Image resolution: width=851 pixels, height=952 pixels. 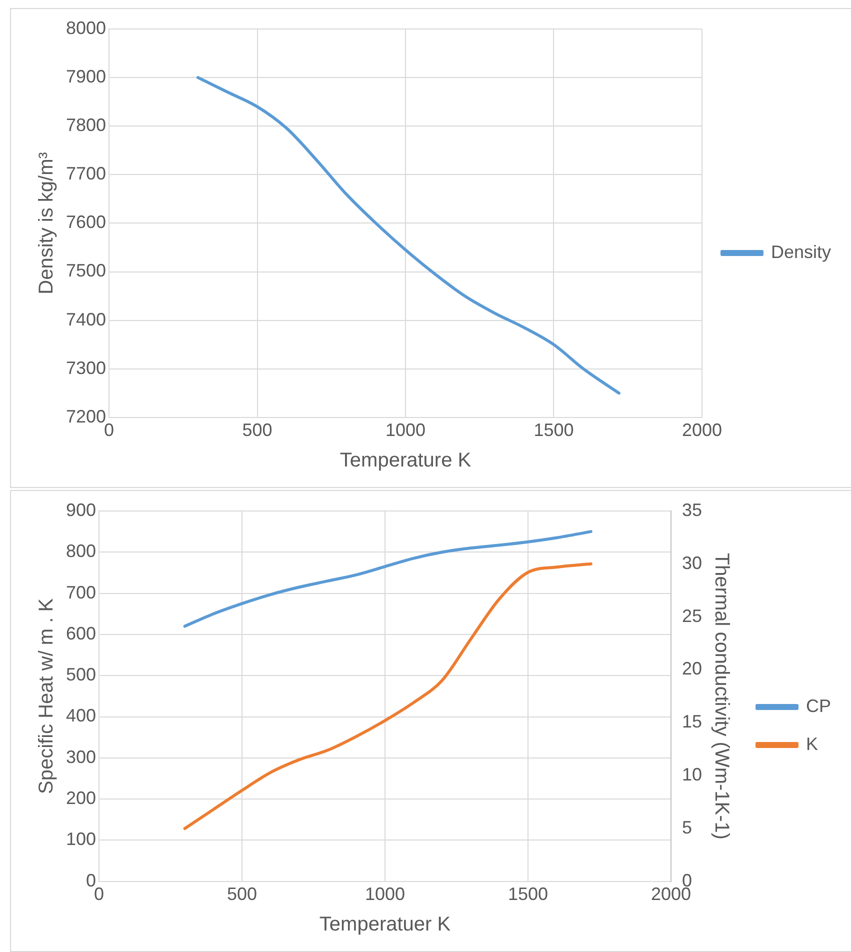 I want to click on y-tick-label: 600, so click(x=81, y=633).